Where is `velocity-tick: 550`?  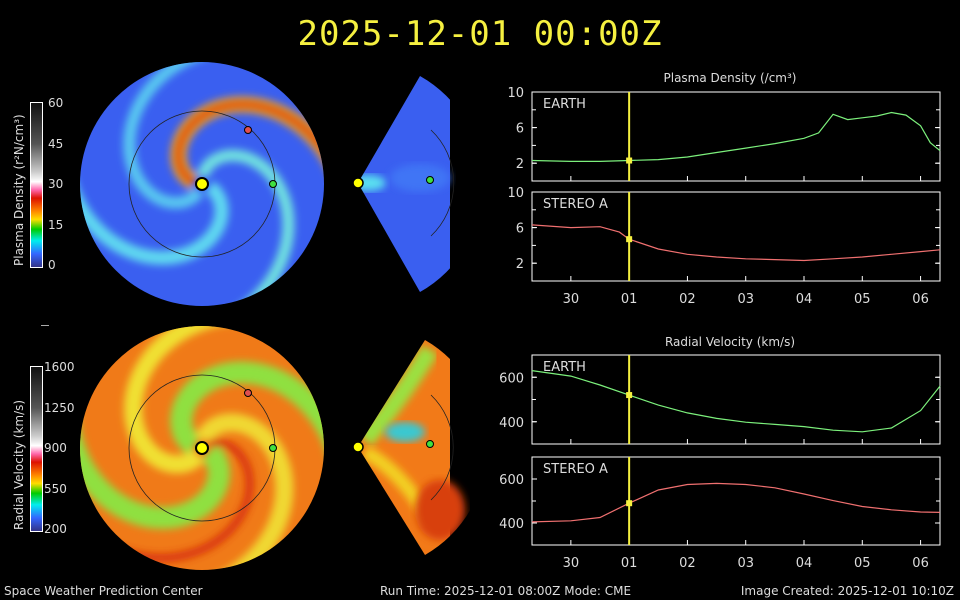
velocity-tick: 550 is located at coordinates (55, 489).